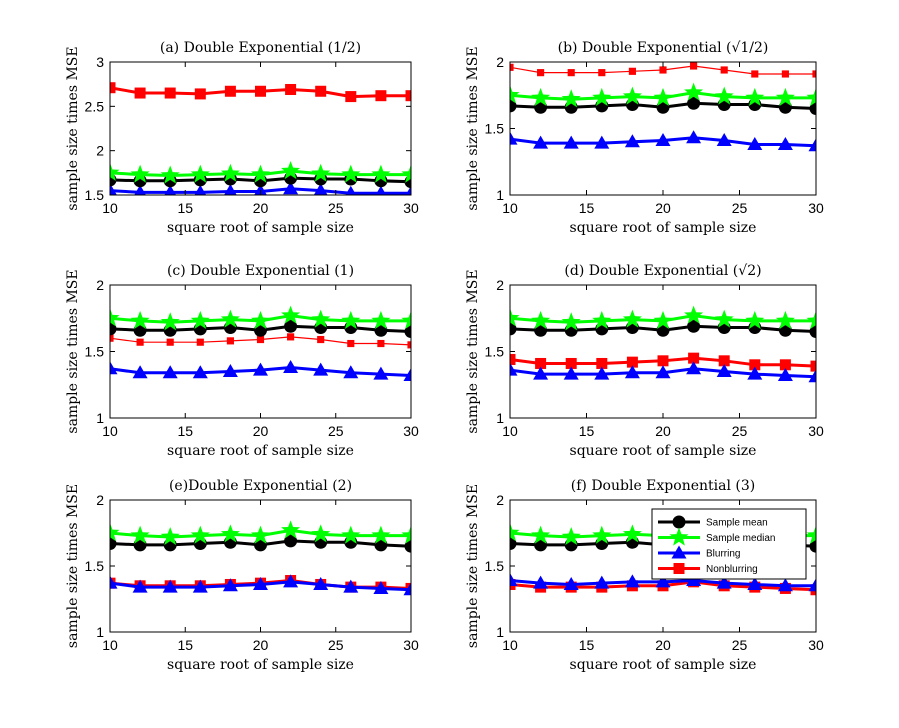 Image resolution: width=899 pixels, height=728 pixels. What do you see at coordinates (260, 558) in the screenshot?
I see `plot-area` at bounding box center [260, 558].